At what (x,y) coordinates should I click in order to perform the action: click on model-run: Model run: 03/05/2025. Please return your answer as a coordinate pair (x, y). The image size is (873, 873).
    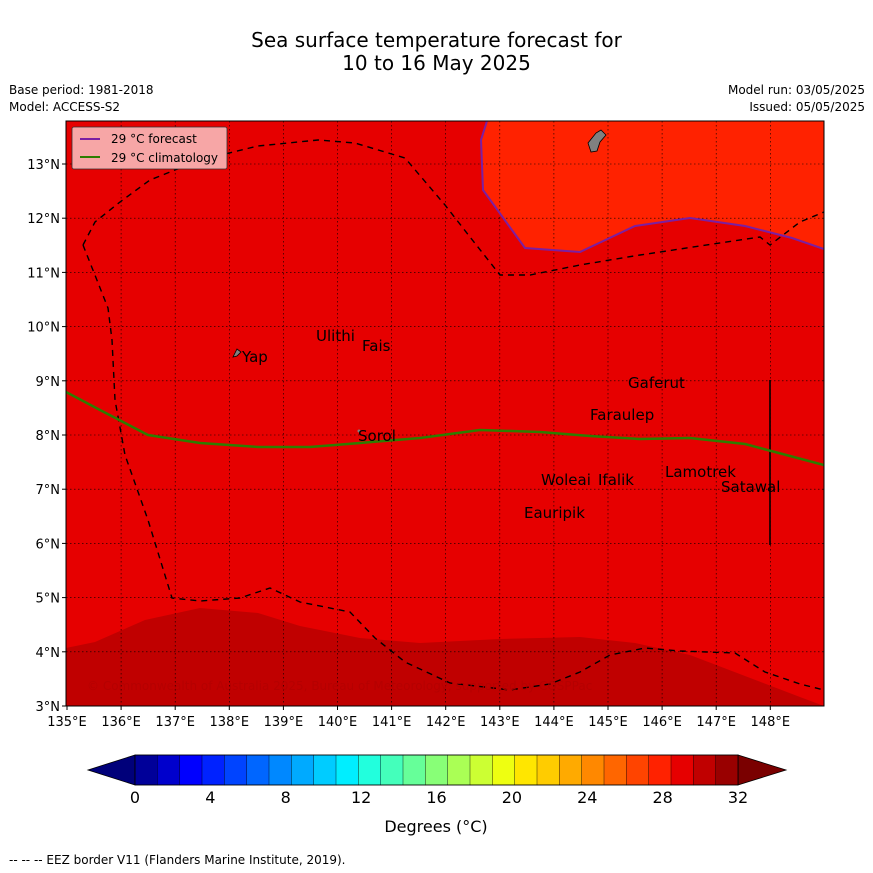
    Looking at the image, I should click on (796, 90).